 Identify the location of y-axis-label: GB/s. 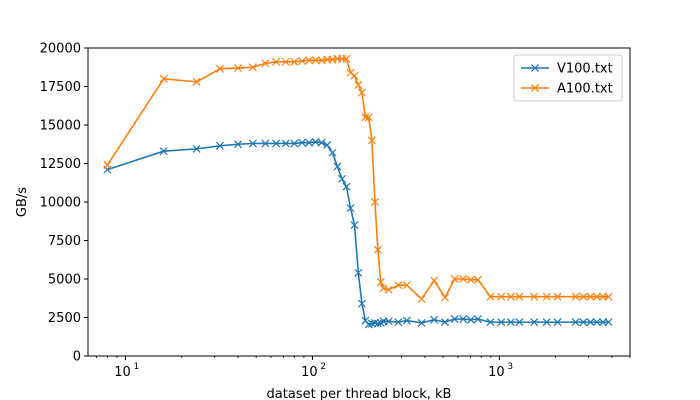
(22, 202).